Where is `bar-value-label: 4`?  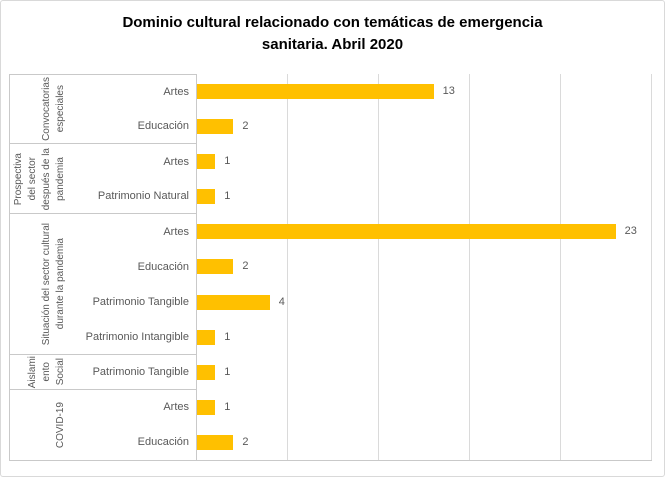 bar-value-label: 4 is located at coordinates (281, 301).